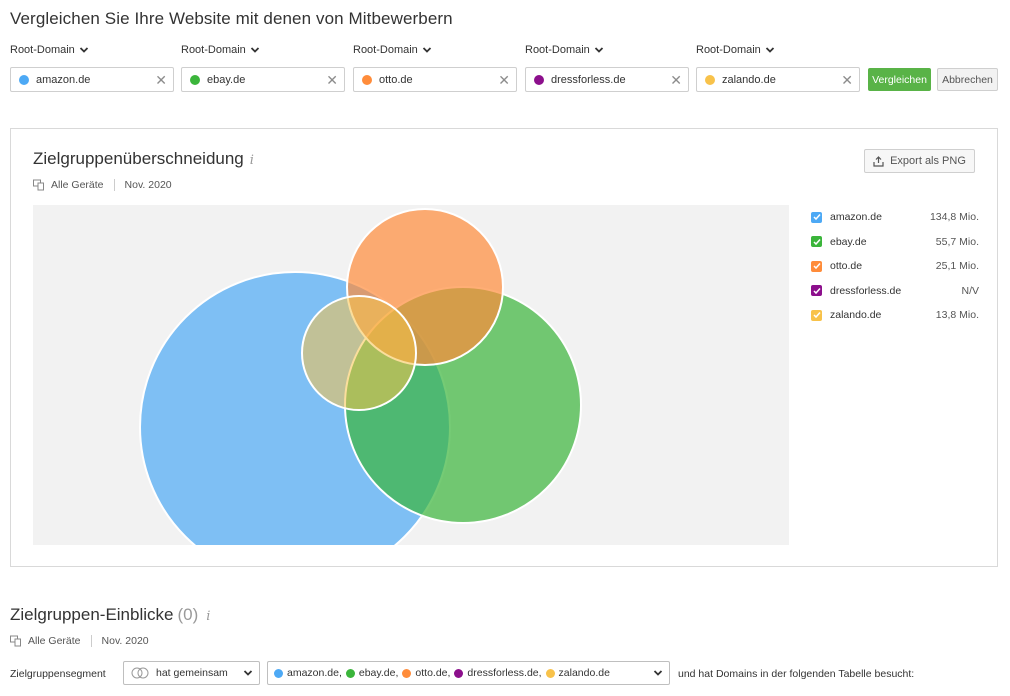  What do you see at coordinates (92, 79) in the screenshot?
I see `domain-input: amazon.de ✕` at bounding box center [92, 79].